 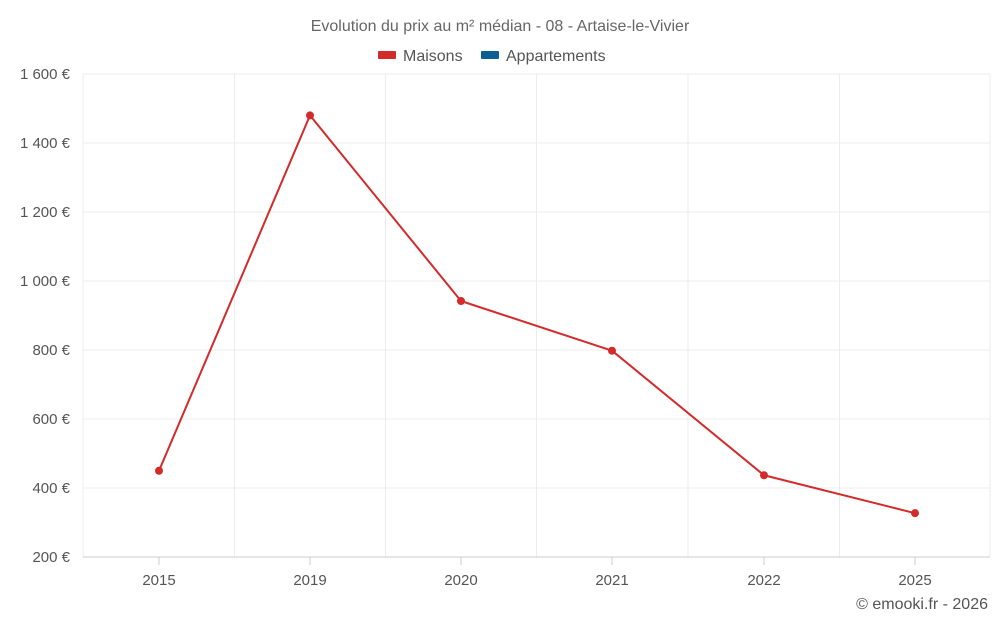 I want to click on legend-swatch-maisons, so click(x=387, y=55).